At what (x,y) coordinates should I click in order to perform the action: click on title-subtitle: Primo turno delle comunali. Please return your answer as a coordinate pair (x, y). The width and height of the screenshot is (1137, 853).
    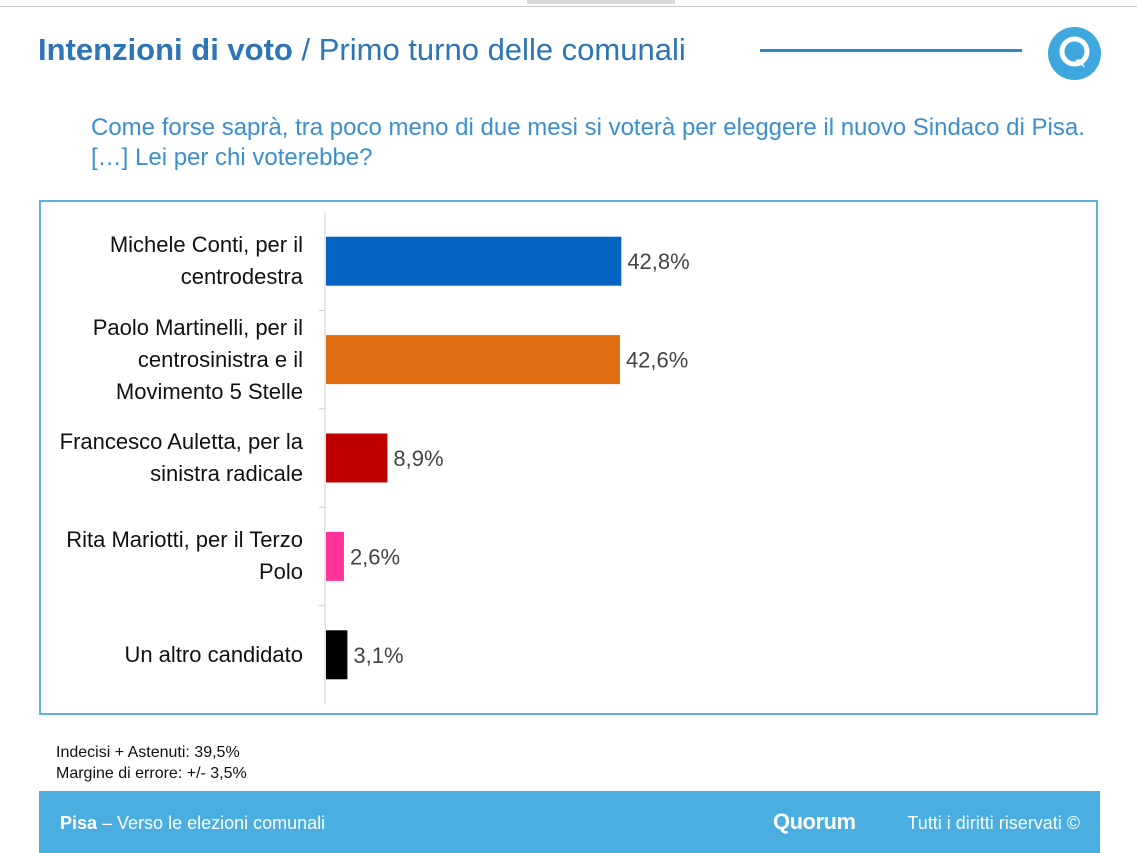
    Looking at the image, I should click on (502, 49).